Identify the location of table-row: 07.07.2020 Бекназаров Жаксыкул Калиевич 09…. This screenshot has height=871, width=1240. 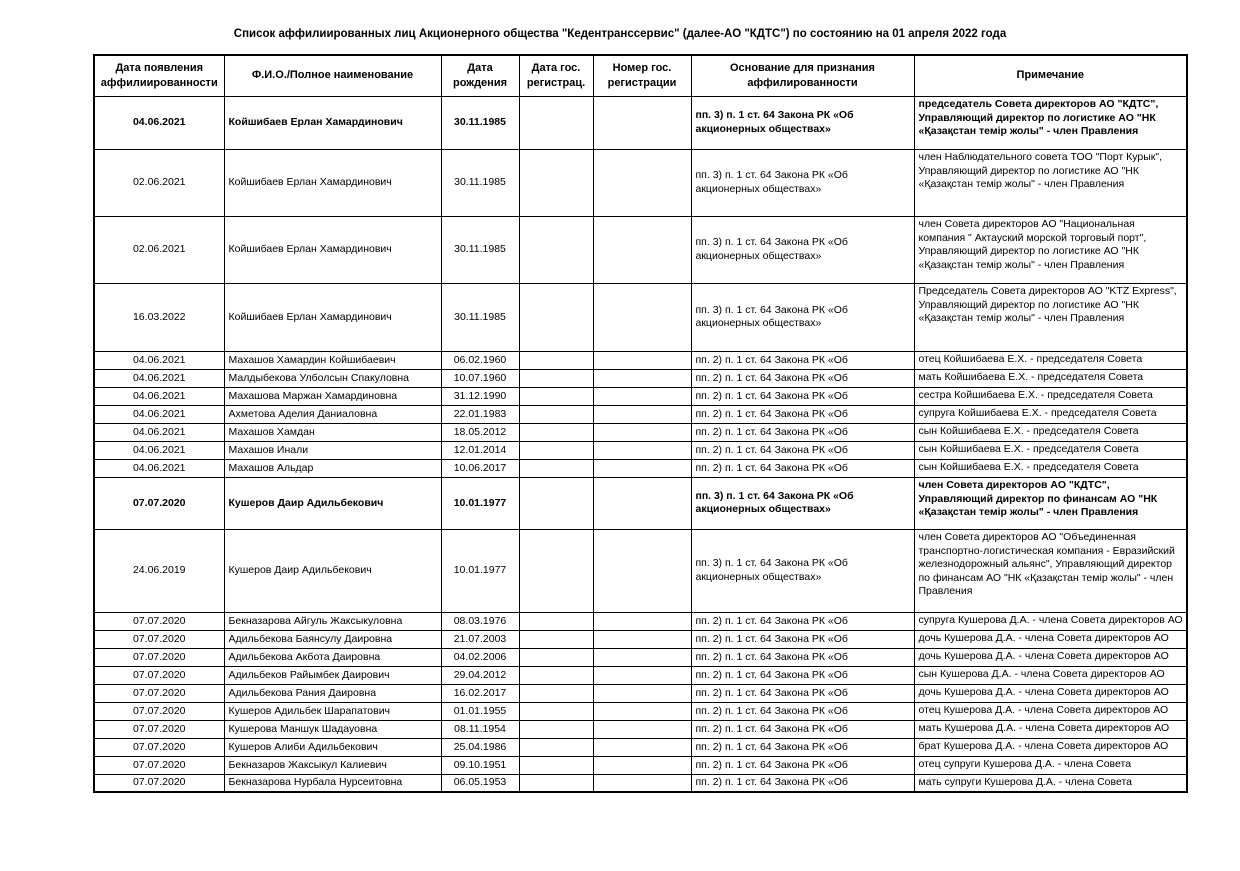
(640, 765).